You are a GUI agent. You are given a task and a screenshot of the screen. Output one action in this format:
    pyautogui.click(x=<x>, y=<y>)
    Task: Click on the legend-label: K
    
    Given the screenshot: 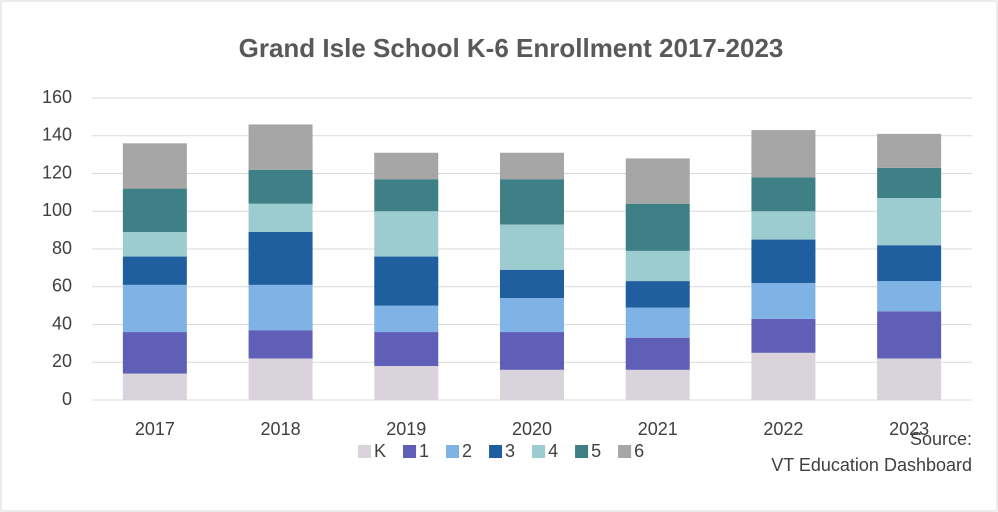 What is the action you would take?
    pyautogui.click(x=380, y=451)
    